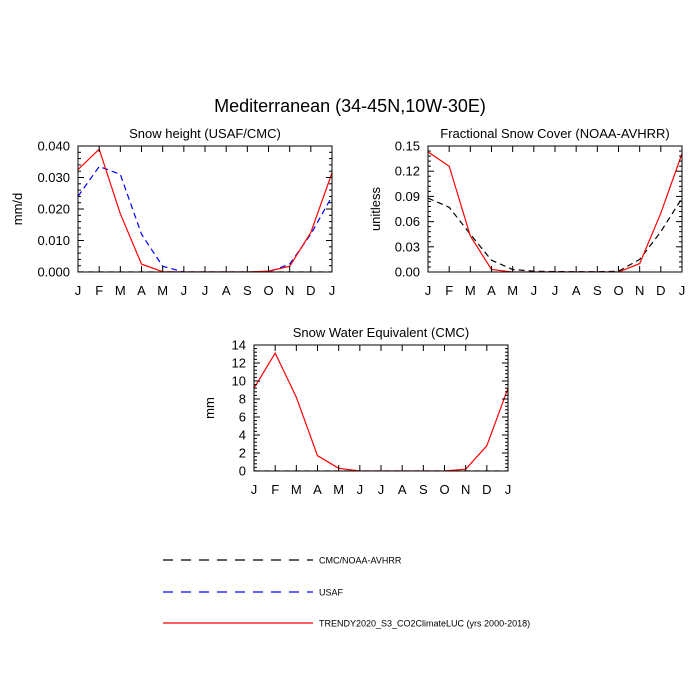 This screenshot has height=700, width=700. I want to click on chart-title: Snow Water Equivalent (CMC), so click(381, 332).